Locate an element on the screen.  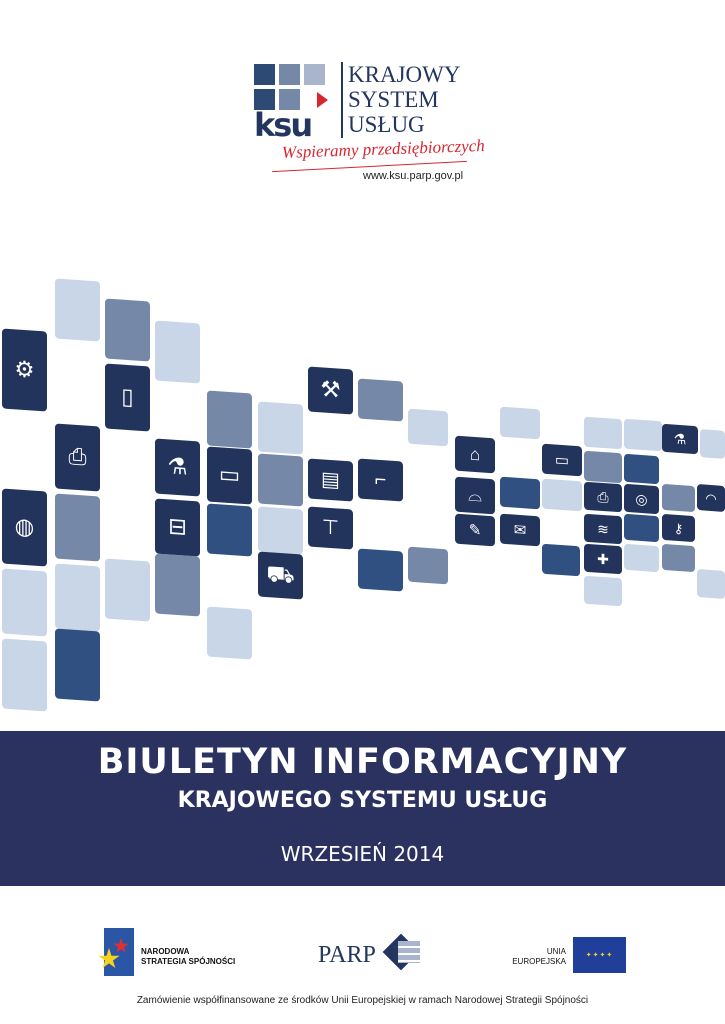
tile-radiator-icon: ≋ is located at coordinates (603, 529).